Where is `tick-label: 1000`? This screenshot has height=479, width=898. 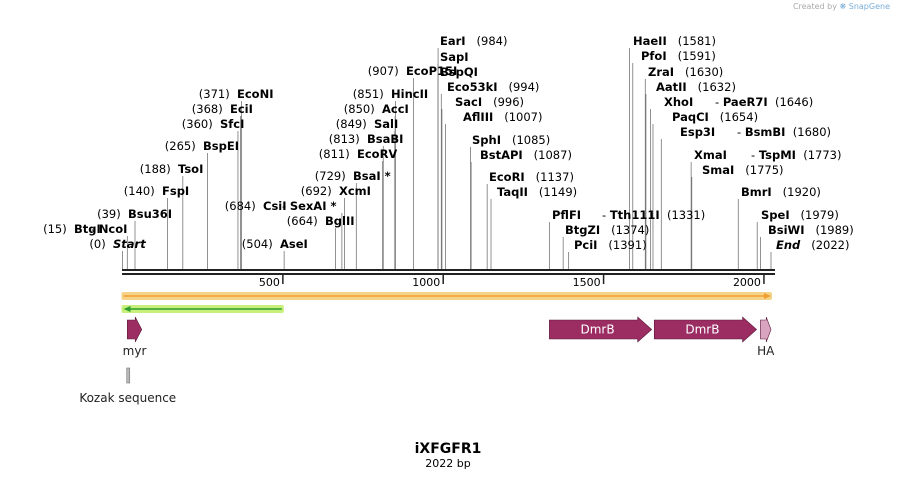 tick-label: 1000 is located at coordinates (426, 282).